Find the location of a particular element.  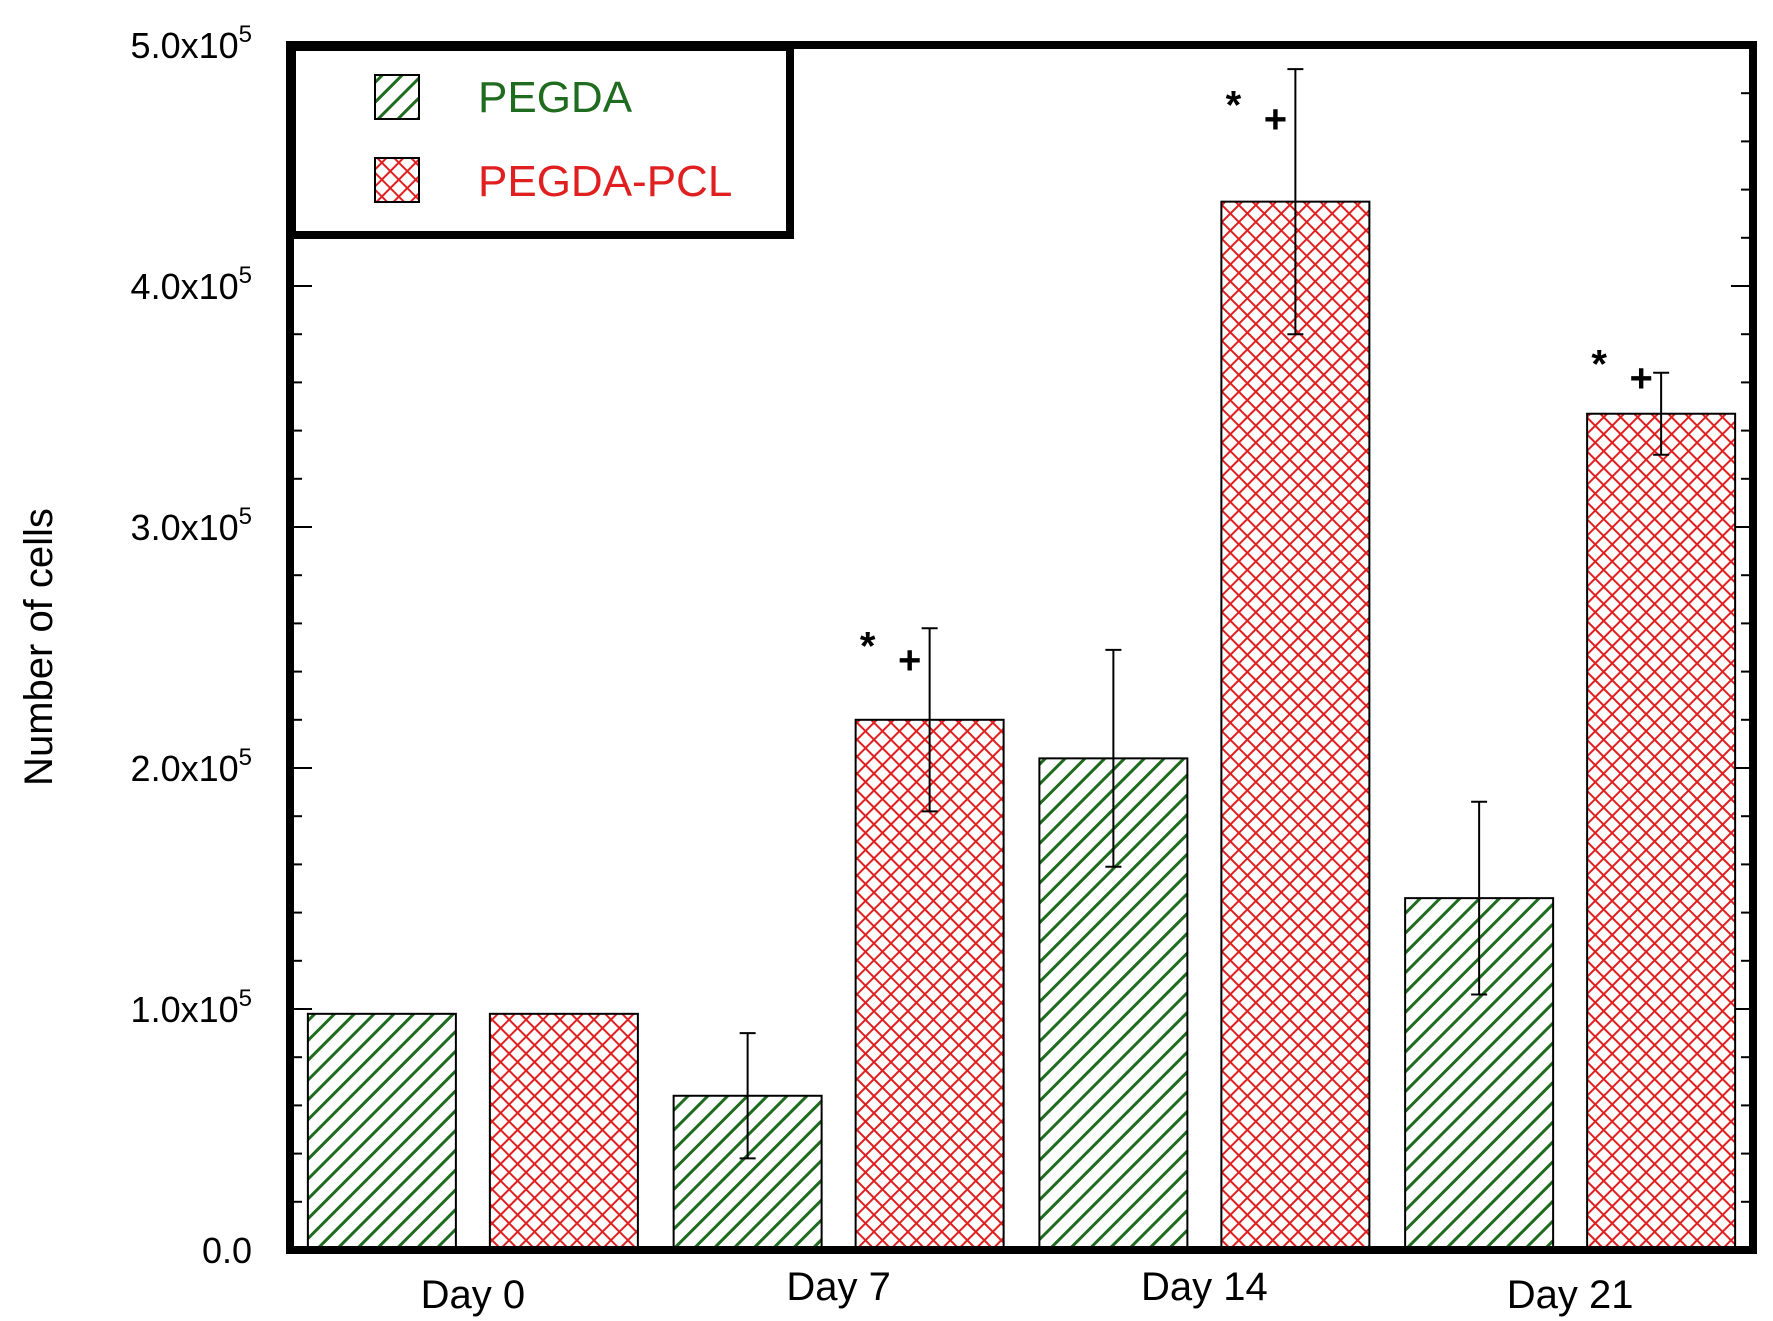

legend-swatch-pegda-pcl is located at coordinates (397, 180).